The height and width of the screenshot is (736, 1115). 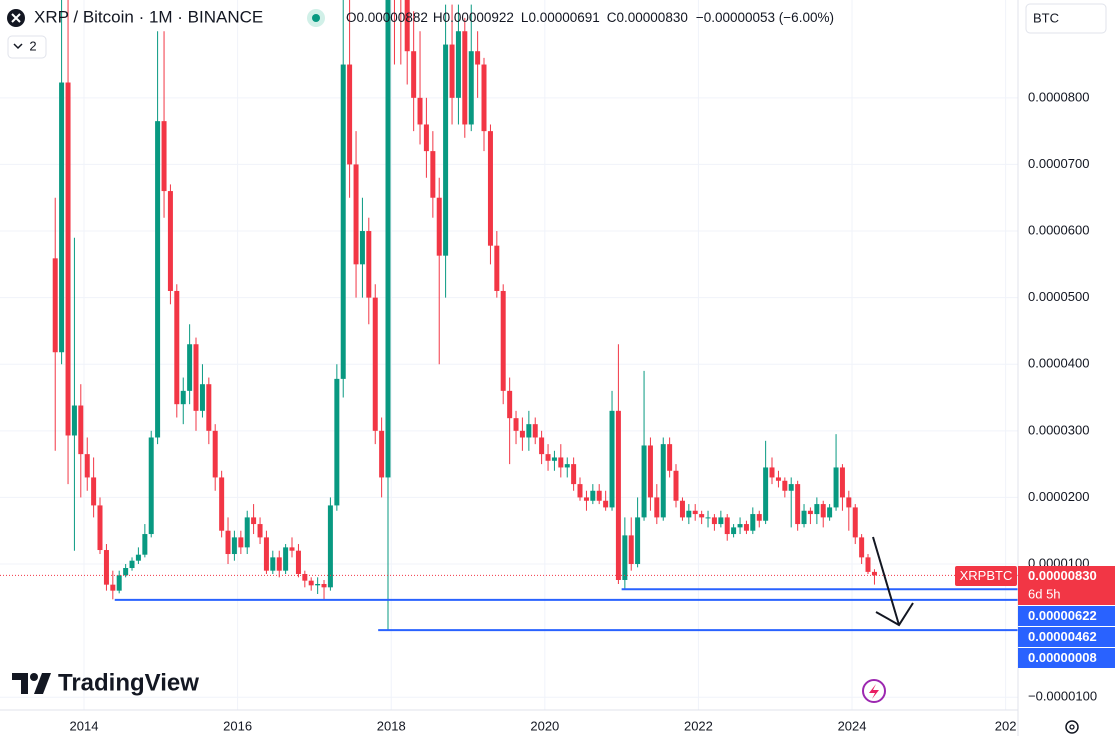 What do you see at coordinates (351, 17) in the screenshot?
I see `ohlc-label: O` at bounding box center [351, 17].